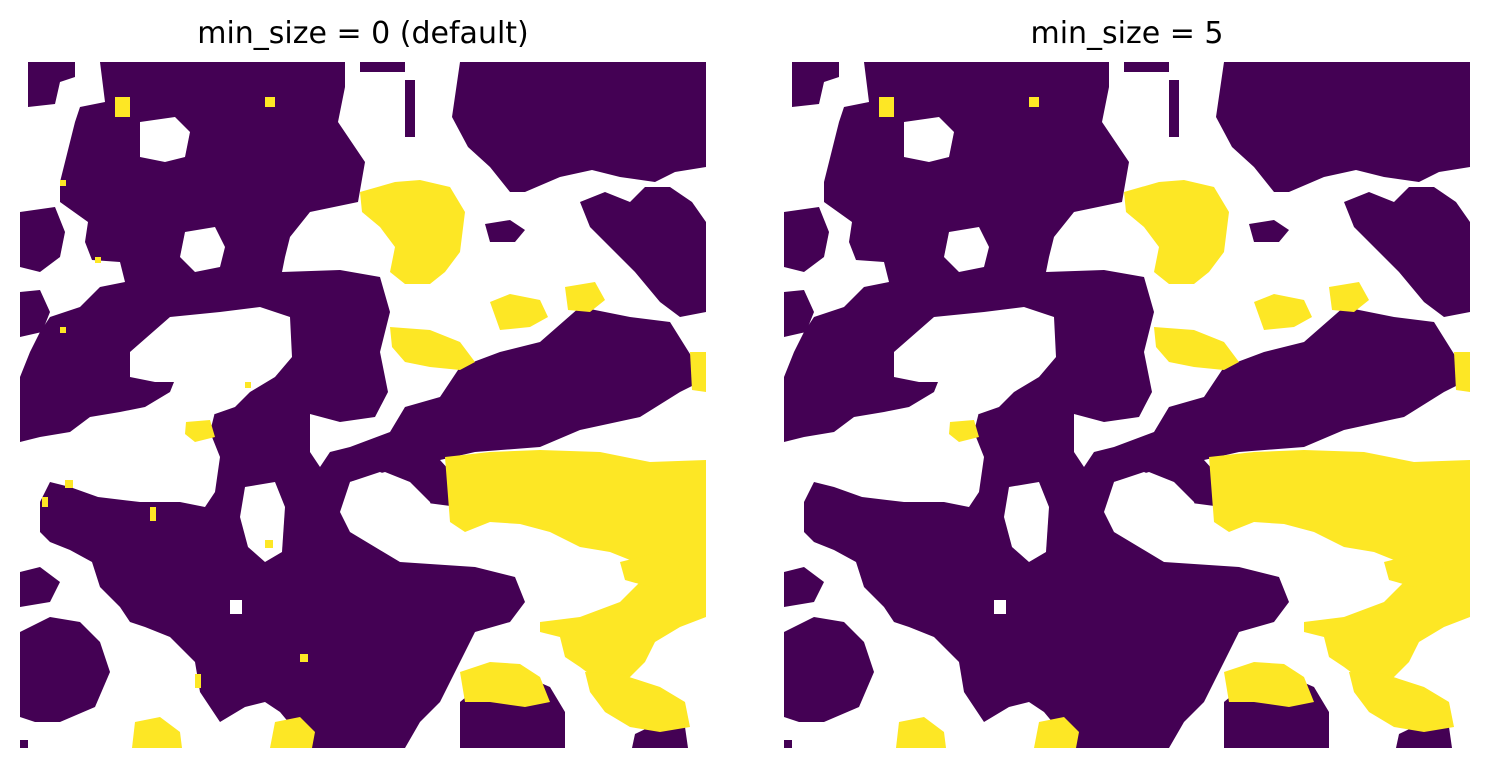 This screenshot has width=1489, height=768. Describe the element at coordinates (1127, 33) in the screenshot. I see `panel-title-right: min_size = 5` at that location.